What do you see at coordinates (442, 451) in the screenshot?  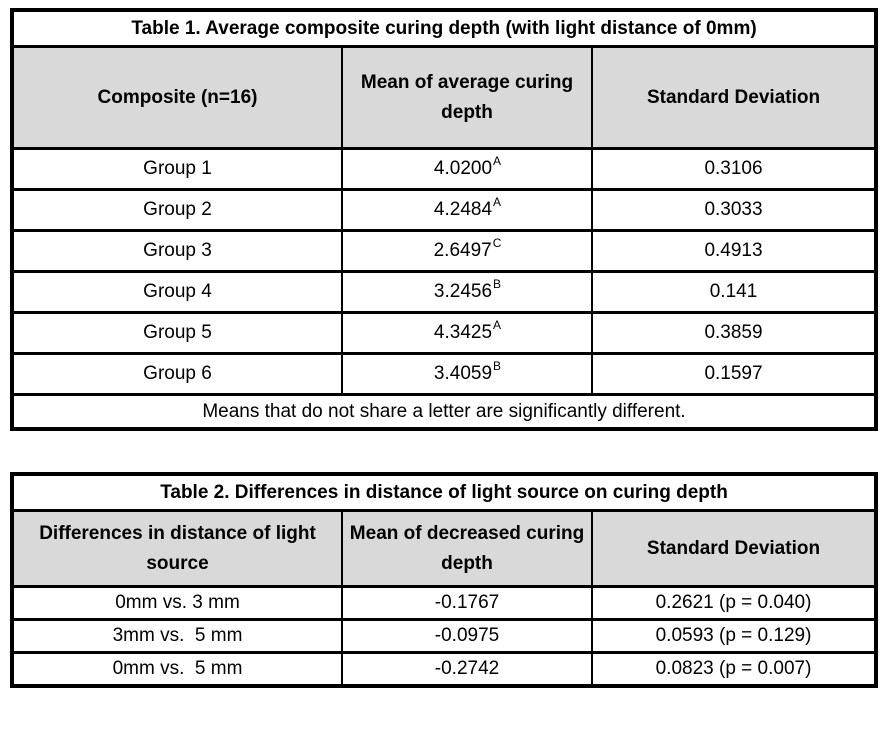 I see `table-gap` at bounding box center [442, 451].